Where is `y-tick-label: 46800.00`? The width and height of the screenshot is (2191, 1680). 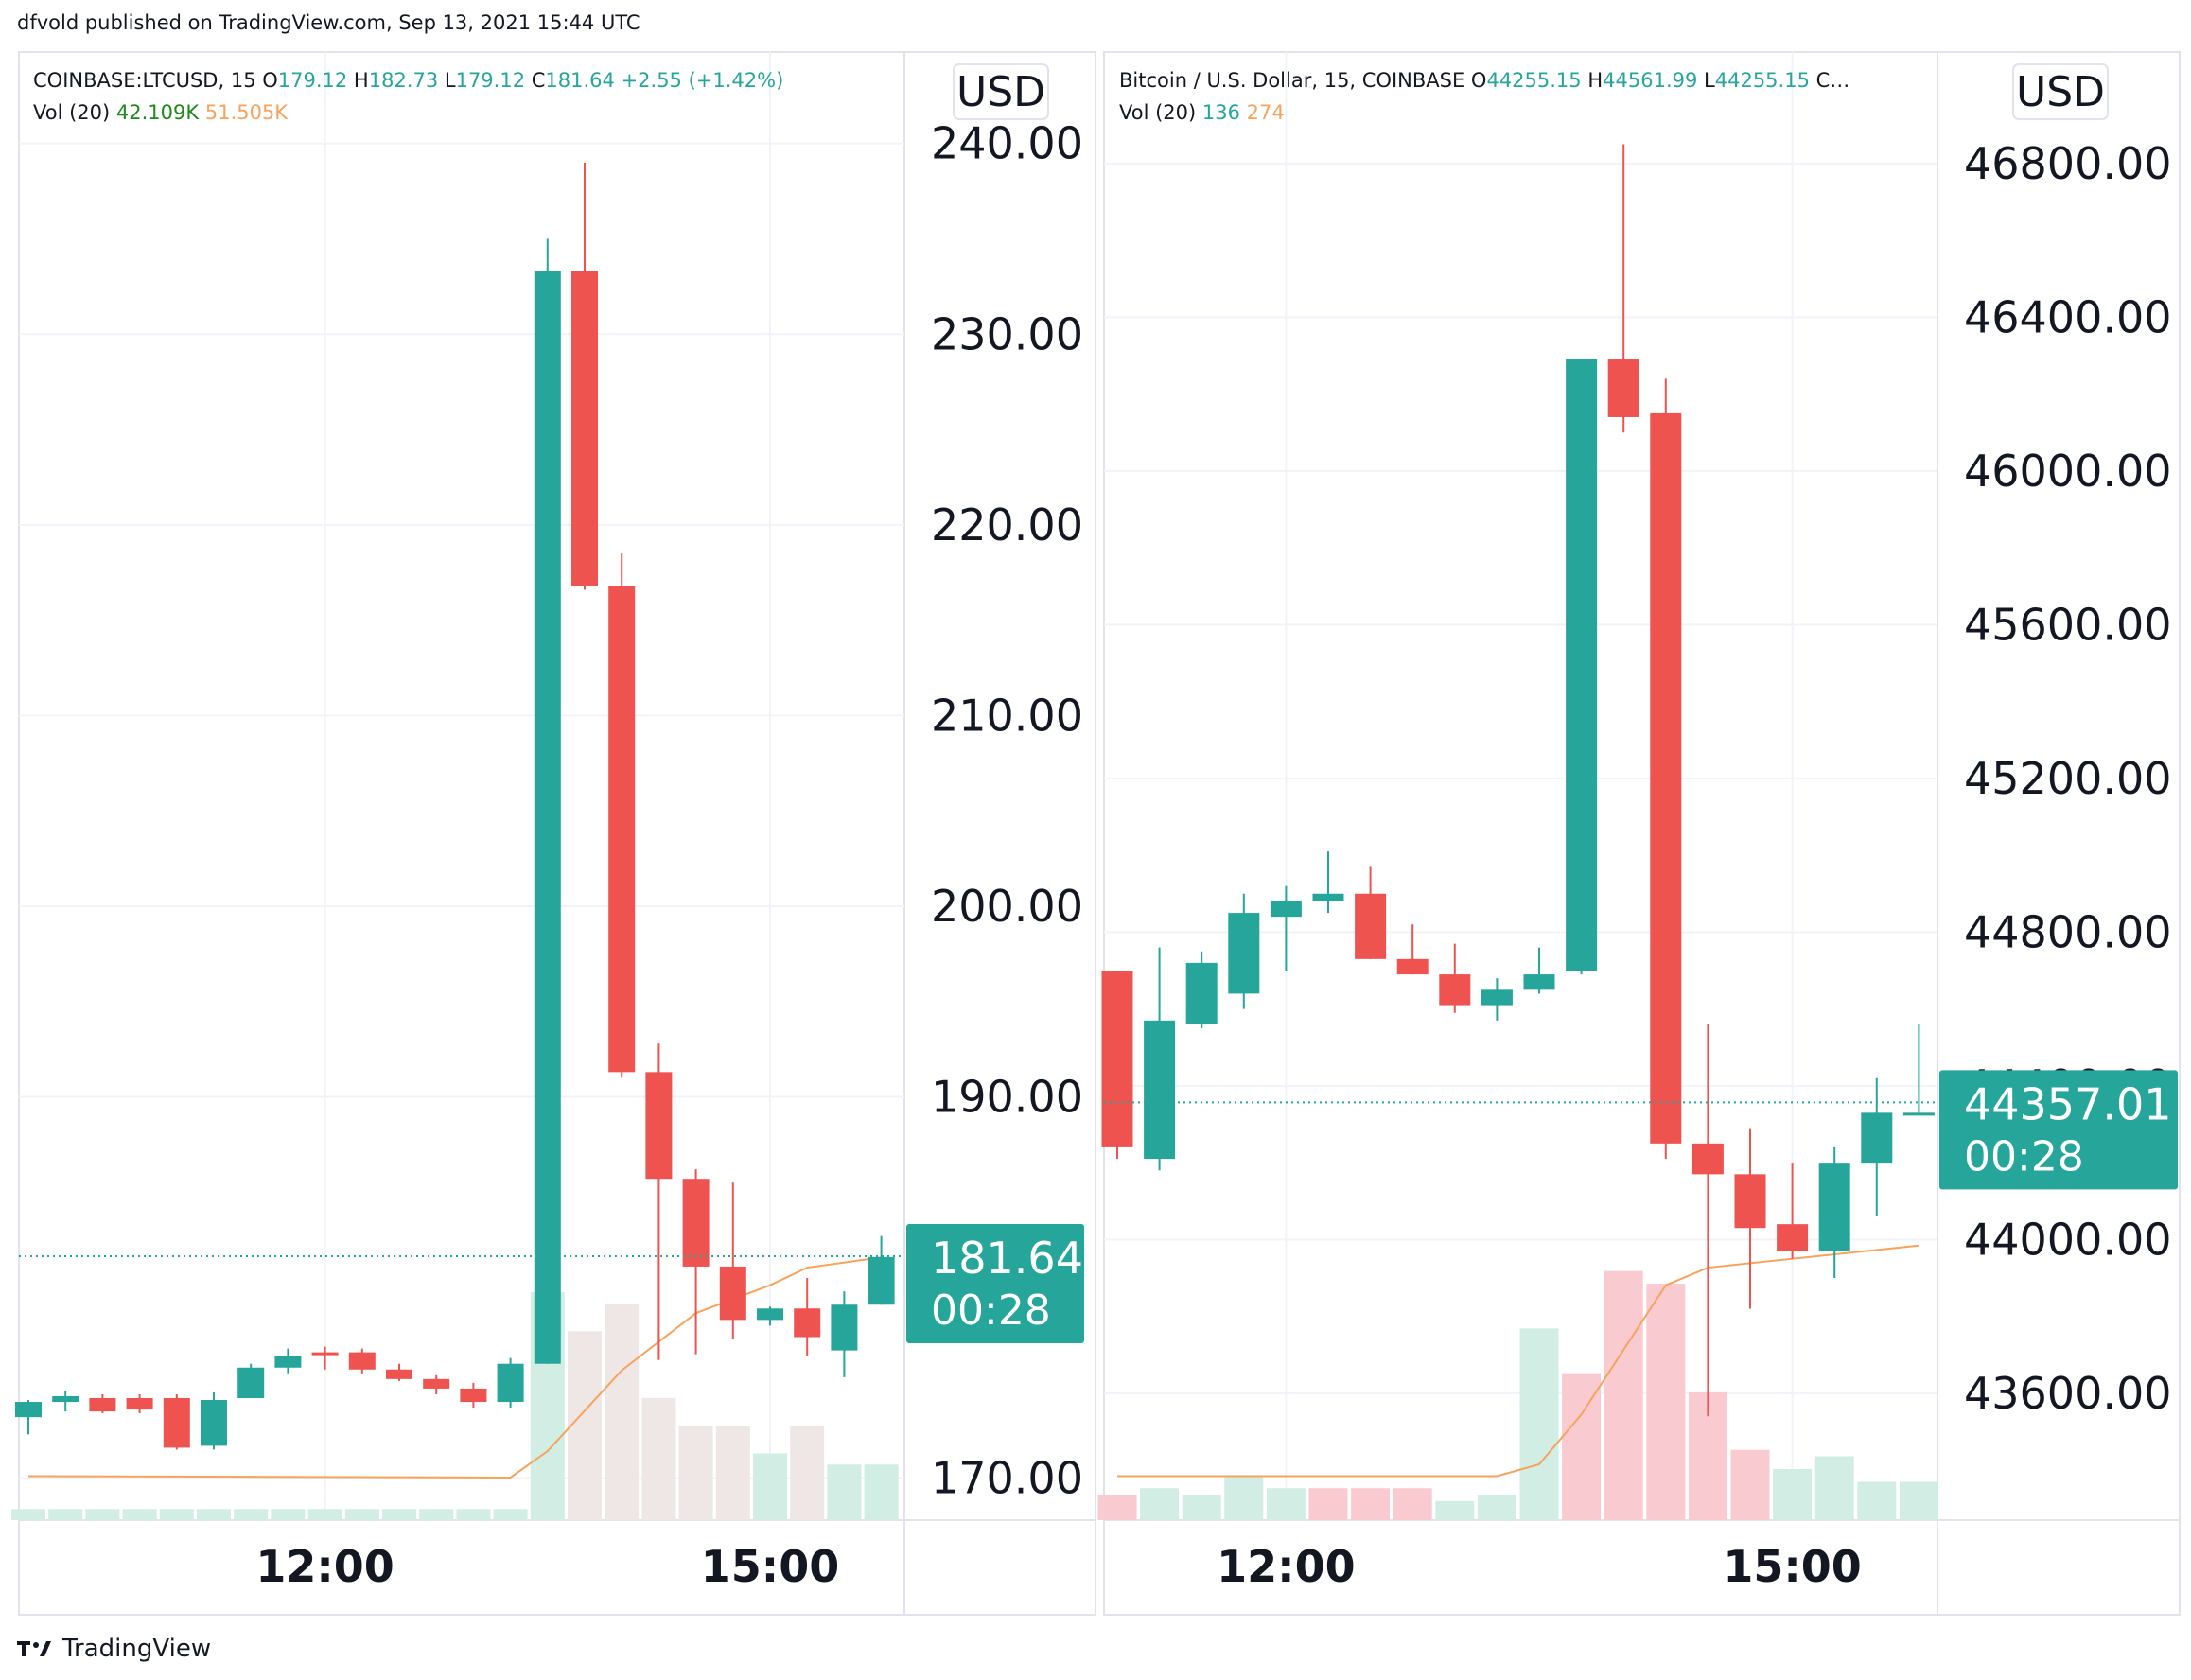 y-tick-label: 46800.00 is located at coordinates (2068, 163).